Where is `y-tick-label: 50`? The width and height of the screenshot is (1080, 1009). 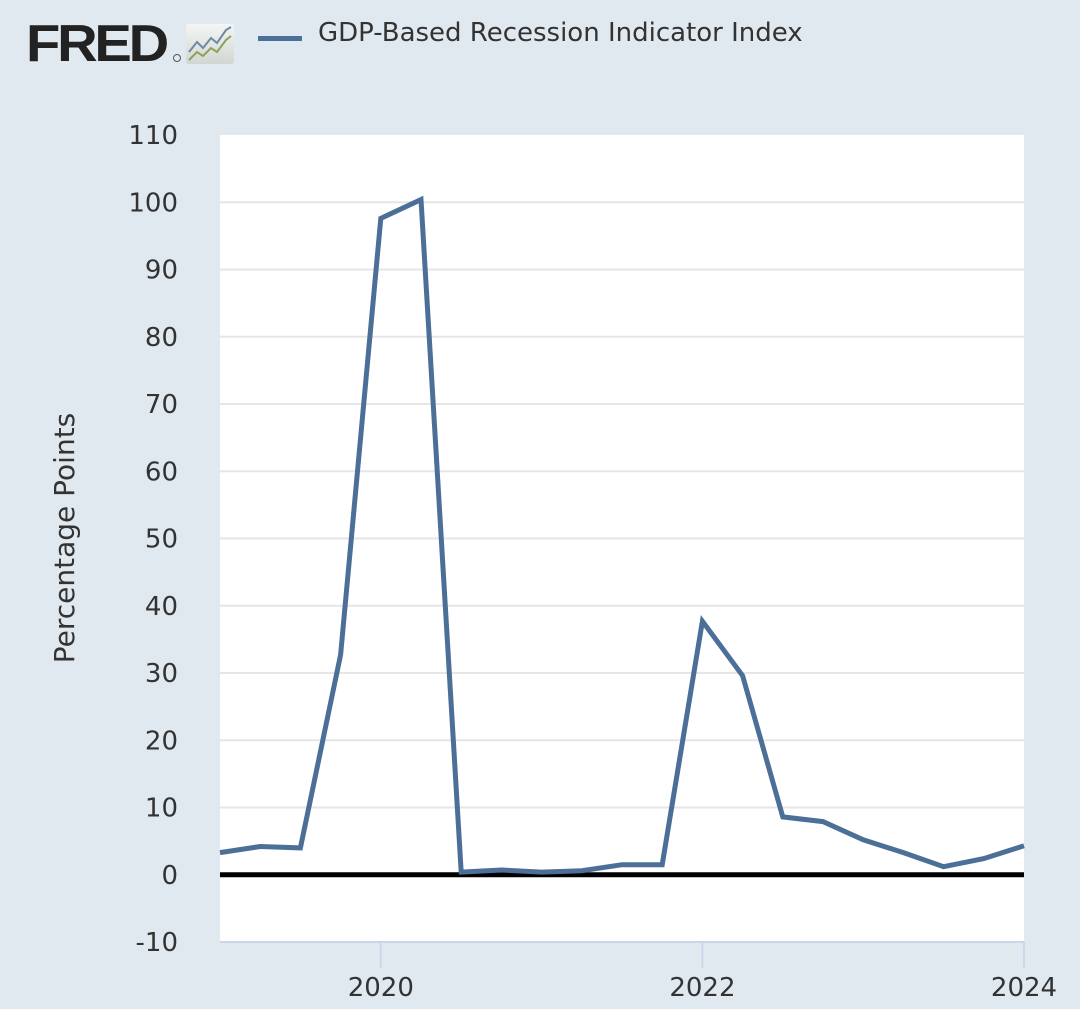 y-tick-label: 50 is located at coordinates (161, 540).